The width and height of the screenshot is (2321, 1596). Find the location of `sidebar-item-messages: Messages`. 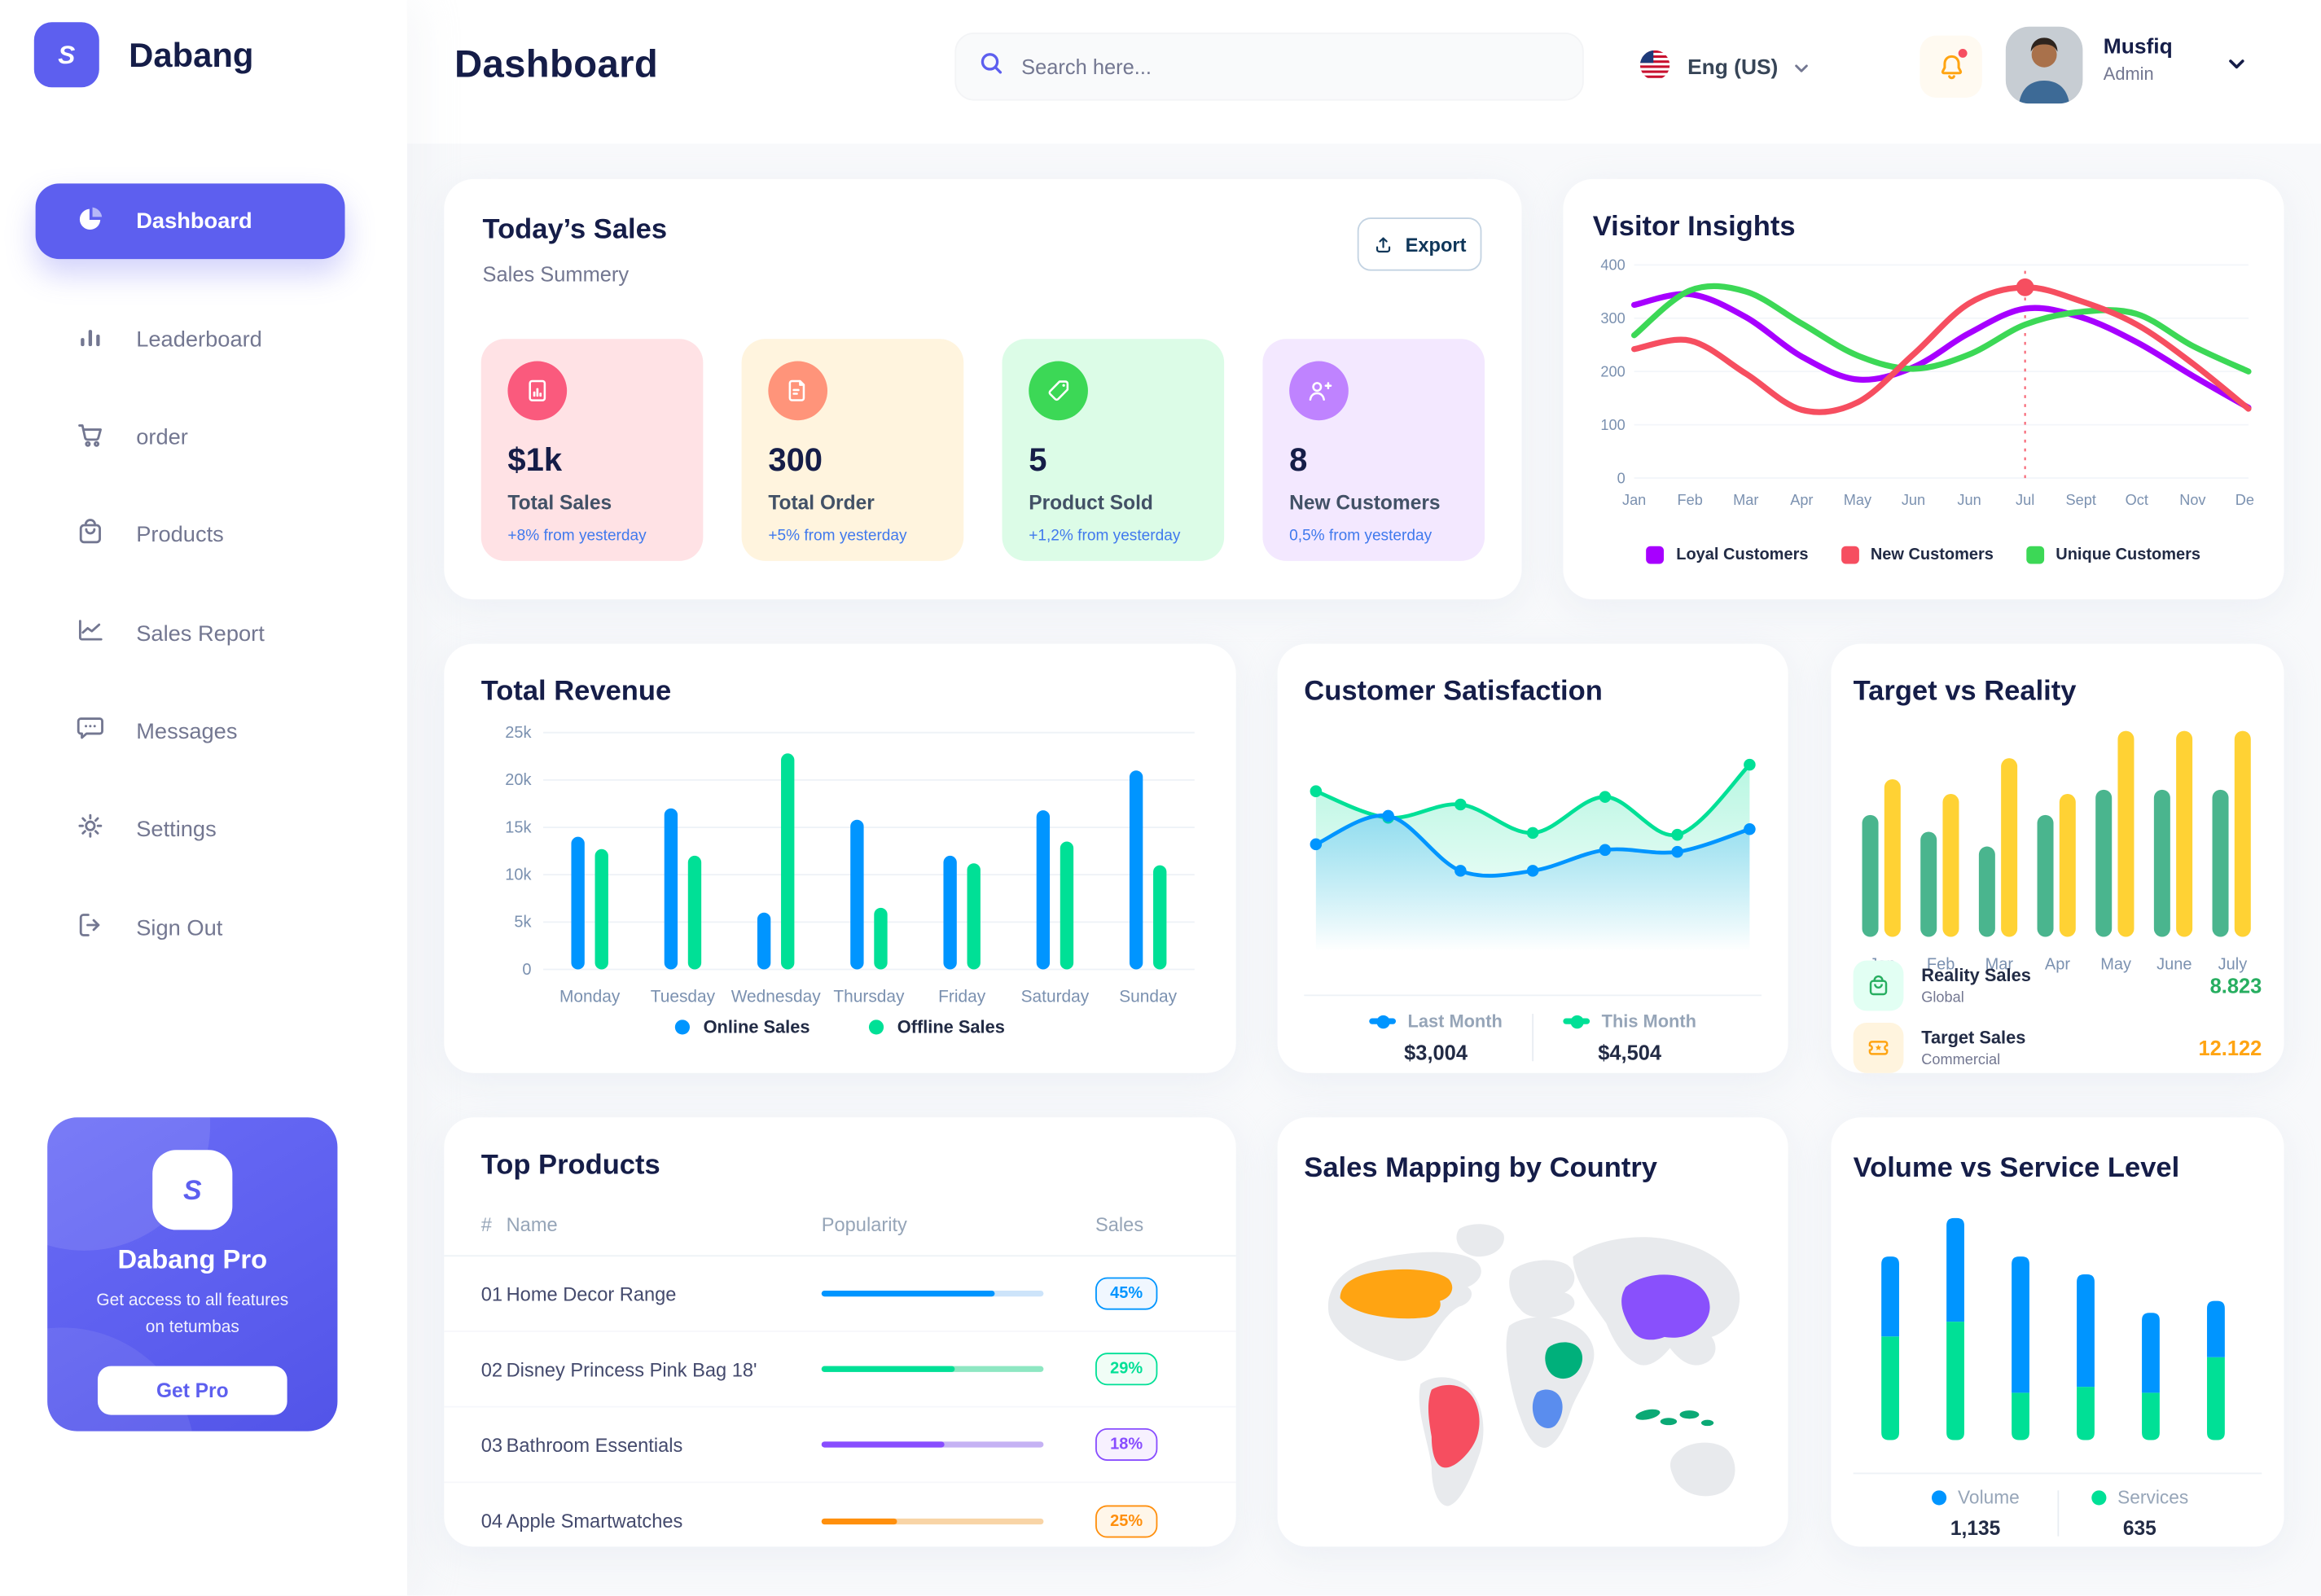

sidebar-item-messages: Messages is located at coordinates (190, 730).